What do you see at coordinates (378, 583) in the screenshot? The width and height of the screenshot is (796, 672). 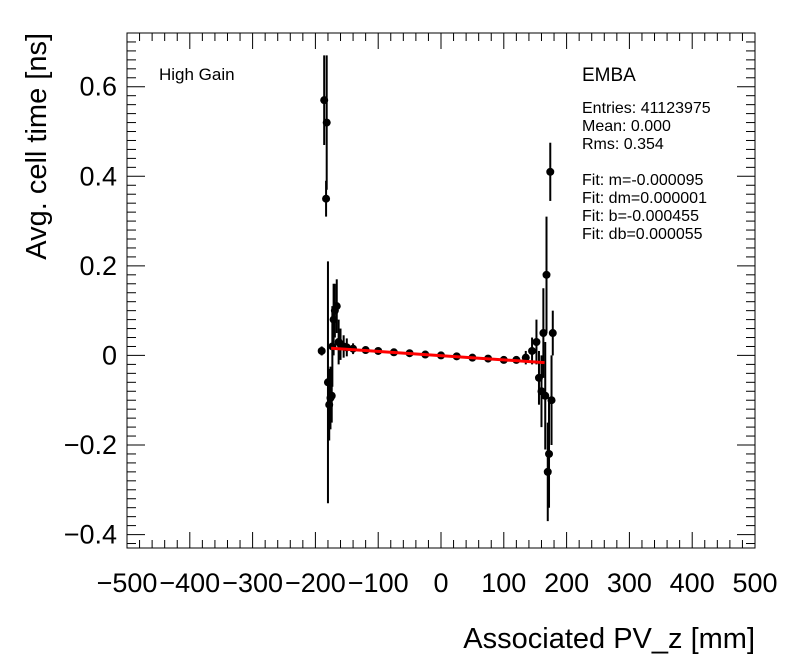 I see `x-tick-label: −100` at bounding box center [378, 583].